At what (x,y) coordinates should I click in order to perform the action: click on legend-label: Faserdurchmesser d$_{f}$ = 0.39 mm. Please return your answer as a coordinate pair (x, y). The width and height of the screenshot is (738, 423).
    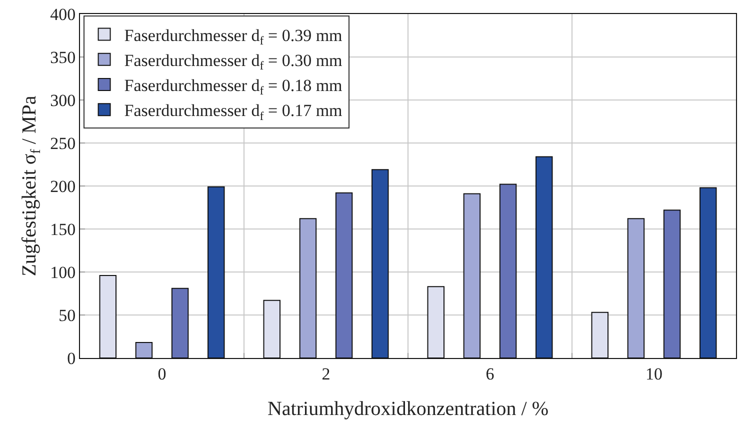
    Looking at the image, I should click on (233, 37).